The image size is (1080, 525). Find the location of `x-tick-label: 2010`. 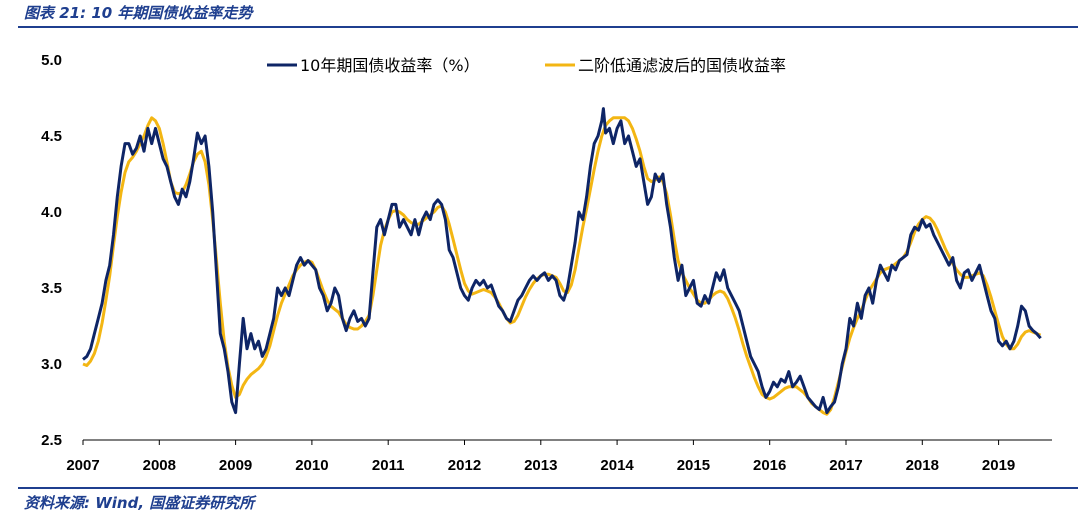

x-tick-label: 2010 is located at coordinates (311, 465).